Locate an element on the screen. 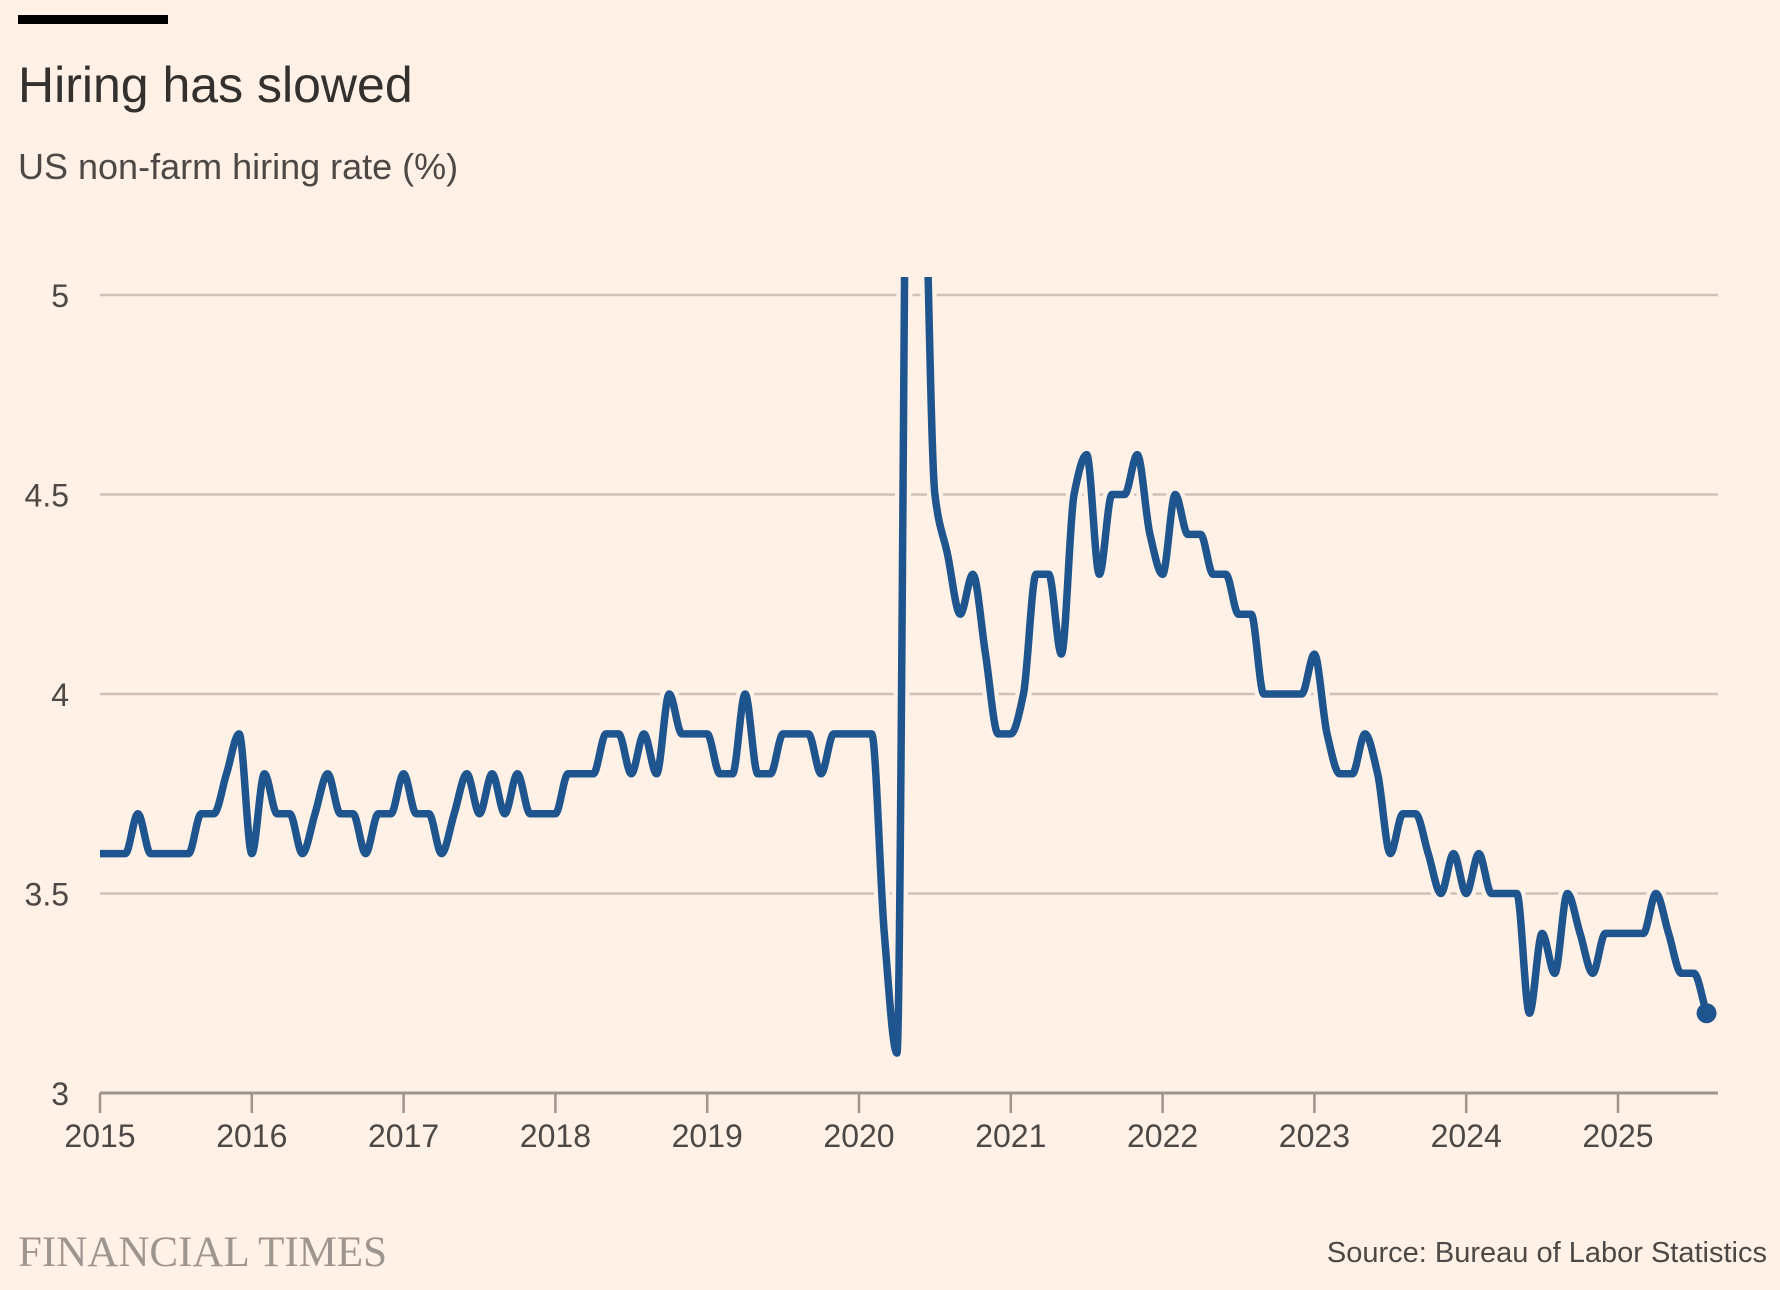 This screenshot has height=1290, width=1780. source-note: Source: Bureau of Labor Statistics is located at coordinates (1546, 1253).